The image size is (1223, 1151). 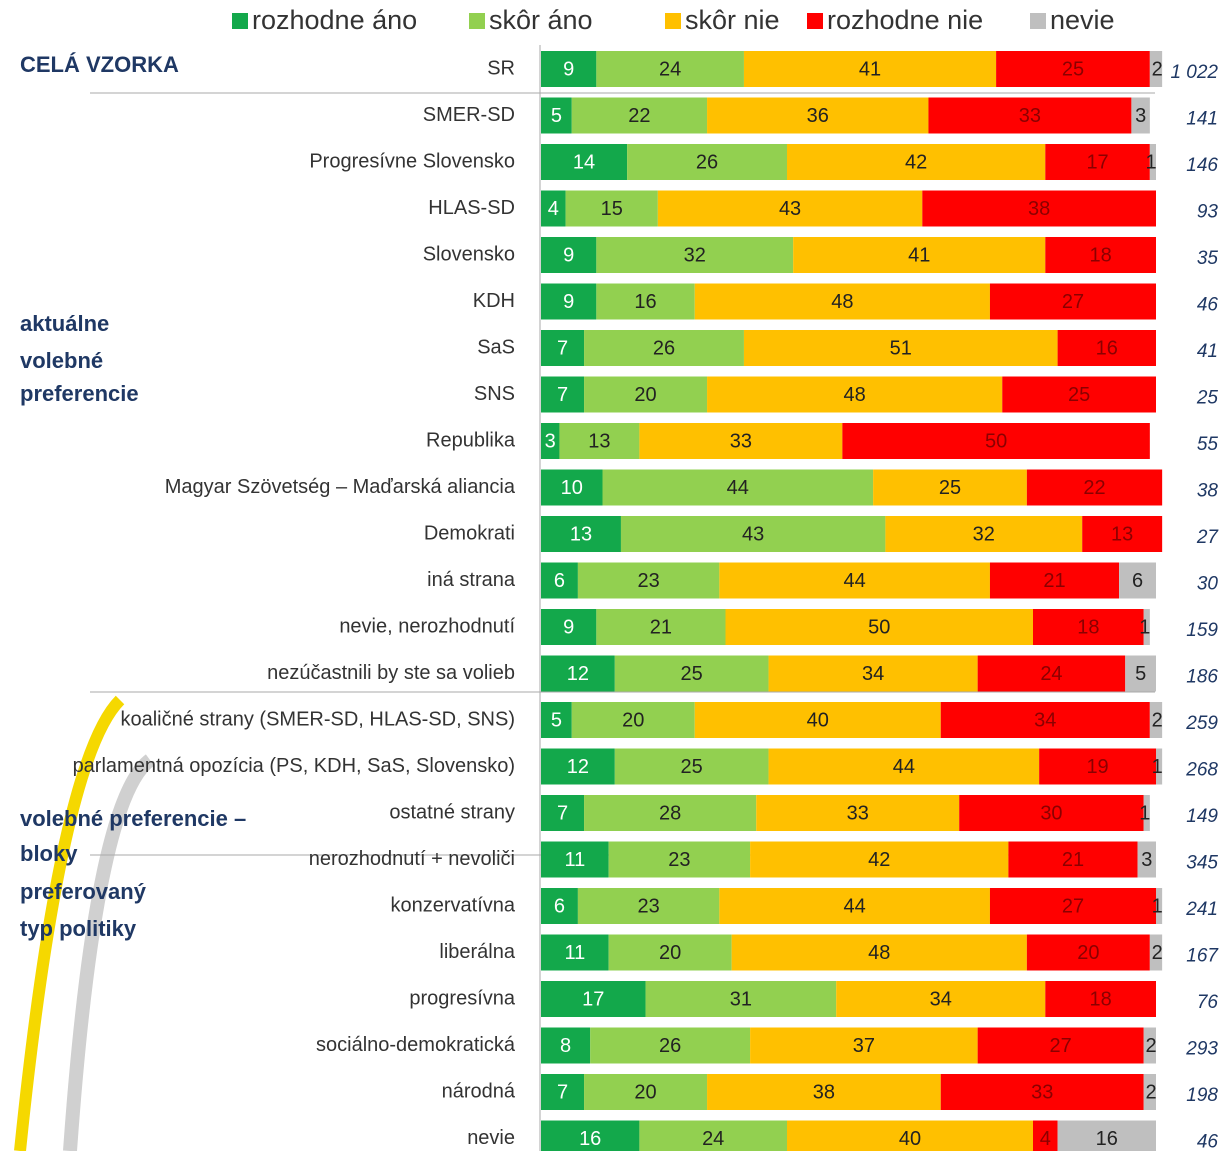 What do you see at coordinates (501, 68) in the screenshot?
I see `category-label: SR` at bounding box center [501, 68].